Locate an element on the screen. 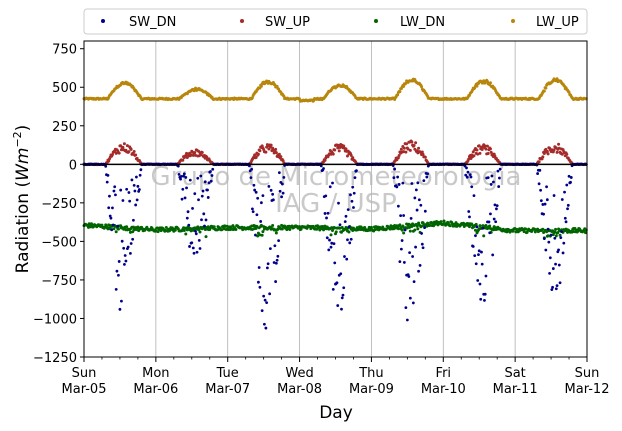  watermark-line1: Grupo de Micrometeorologia is located at coordinates (336, 177).